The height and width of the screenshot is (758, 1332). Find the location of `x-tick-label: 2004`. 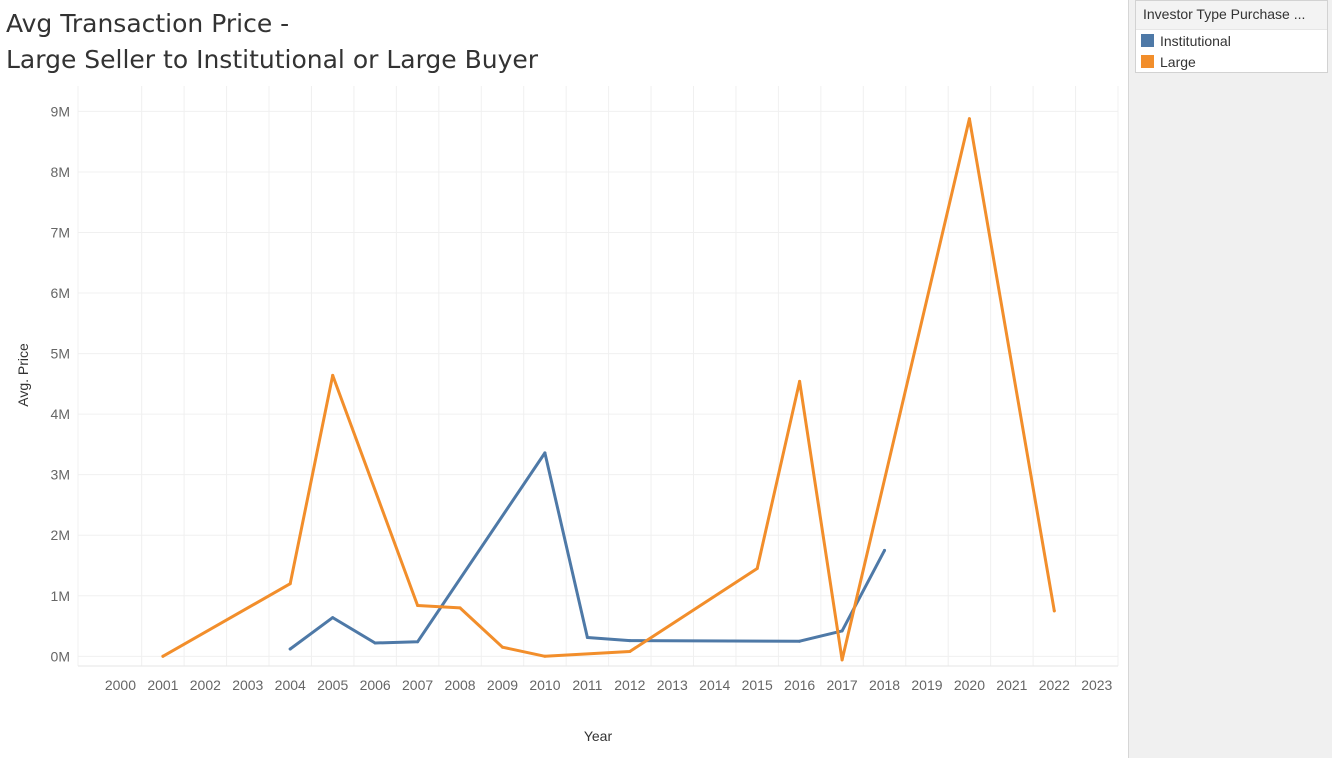

x-tick-label: 2004 is located at coordinates (290, 685).